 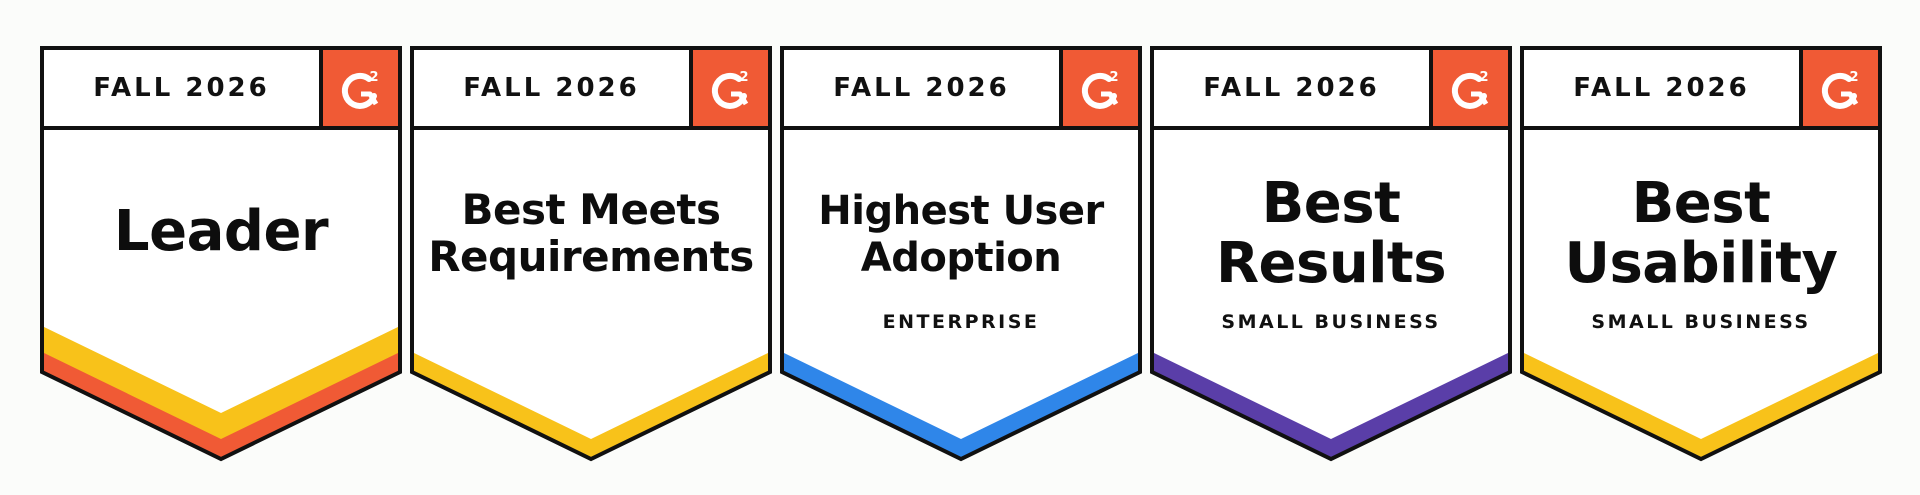 I want to click on badge-title: Best Meets Requirements, so click(x=591, y=233).